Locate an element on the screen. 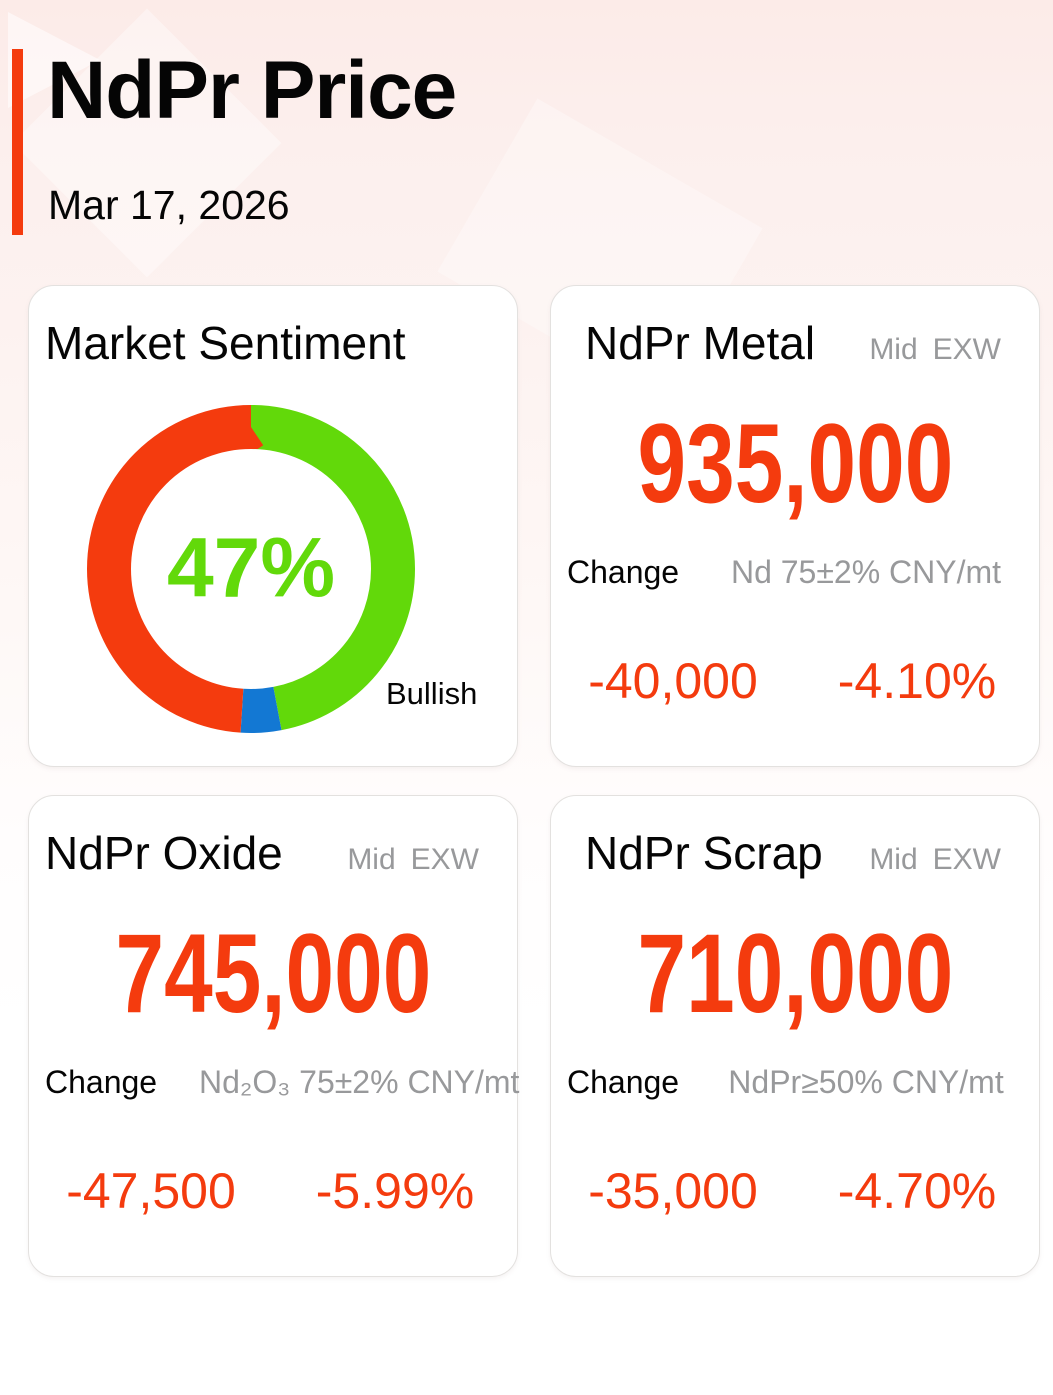 This screenshot has width=1053, height=1395. metal-price-value: 935,000 is located at coordinates (795, 464).